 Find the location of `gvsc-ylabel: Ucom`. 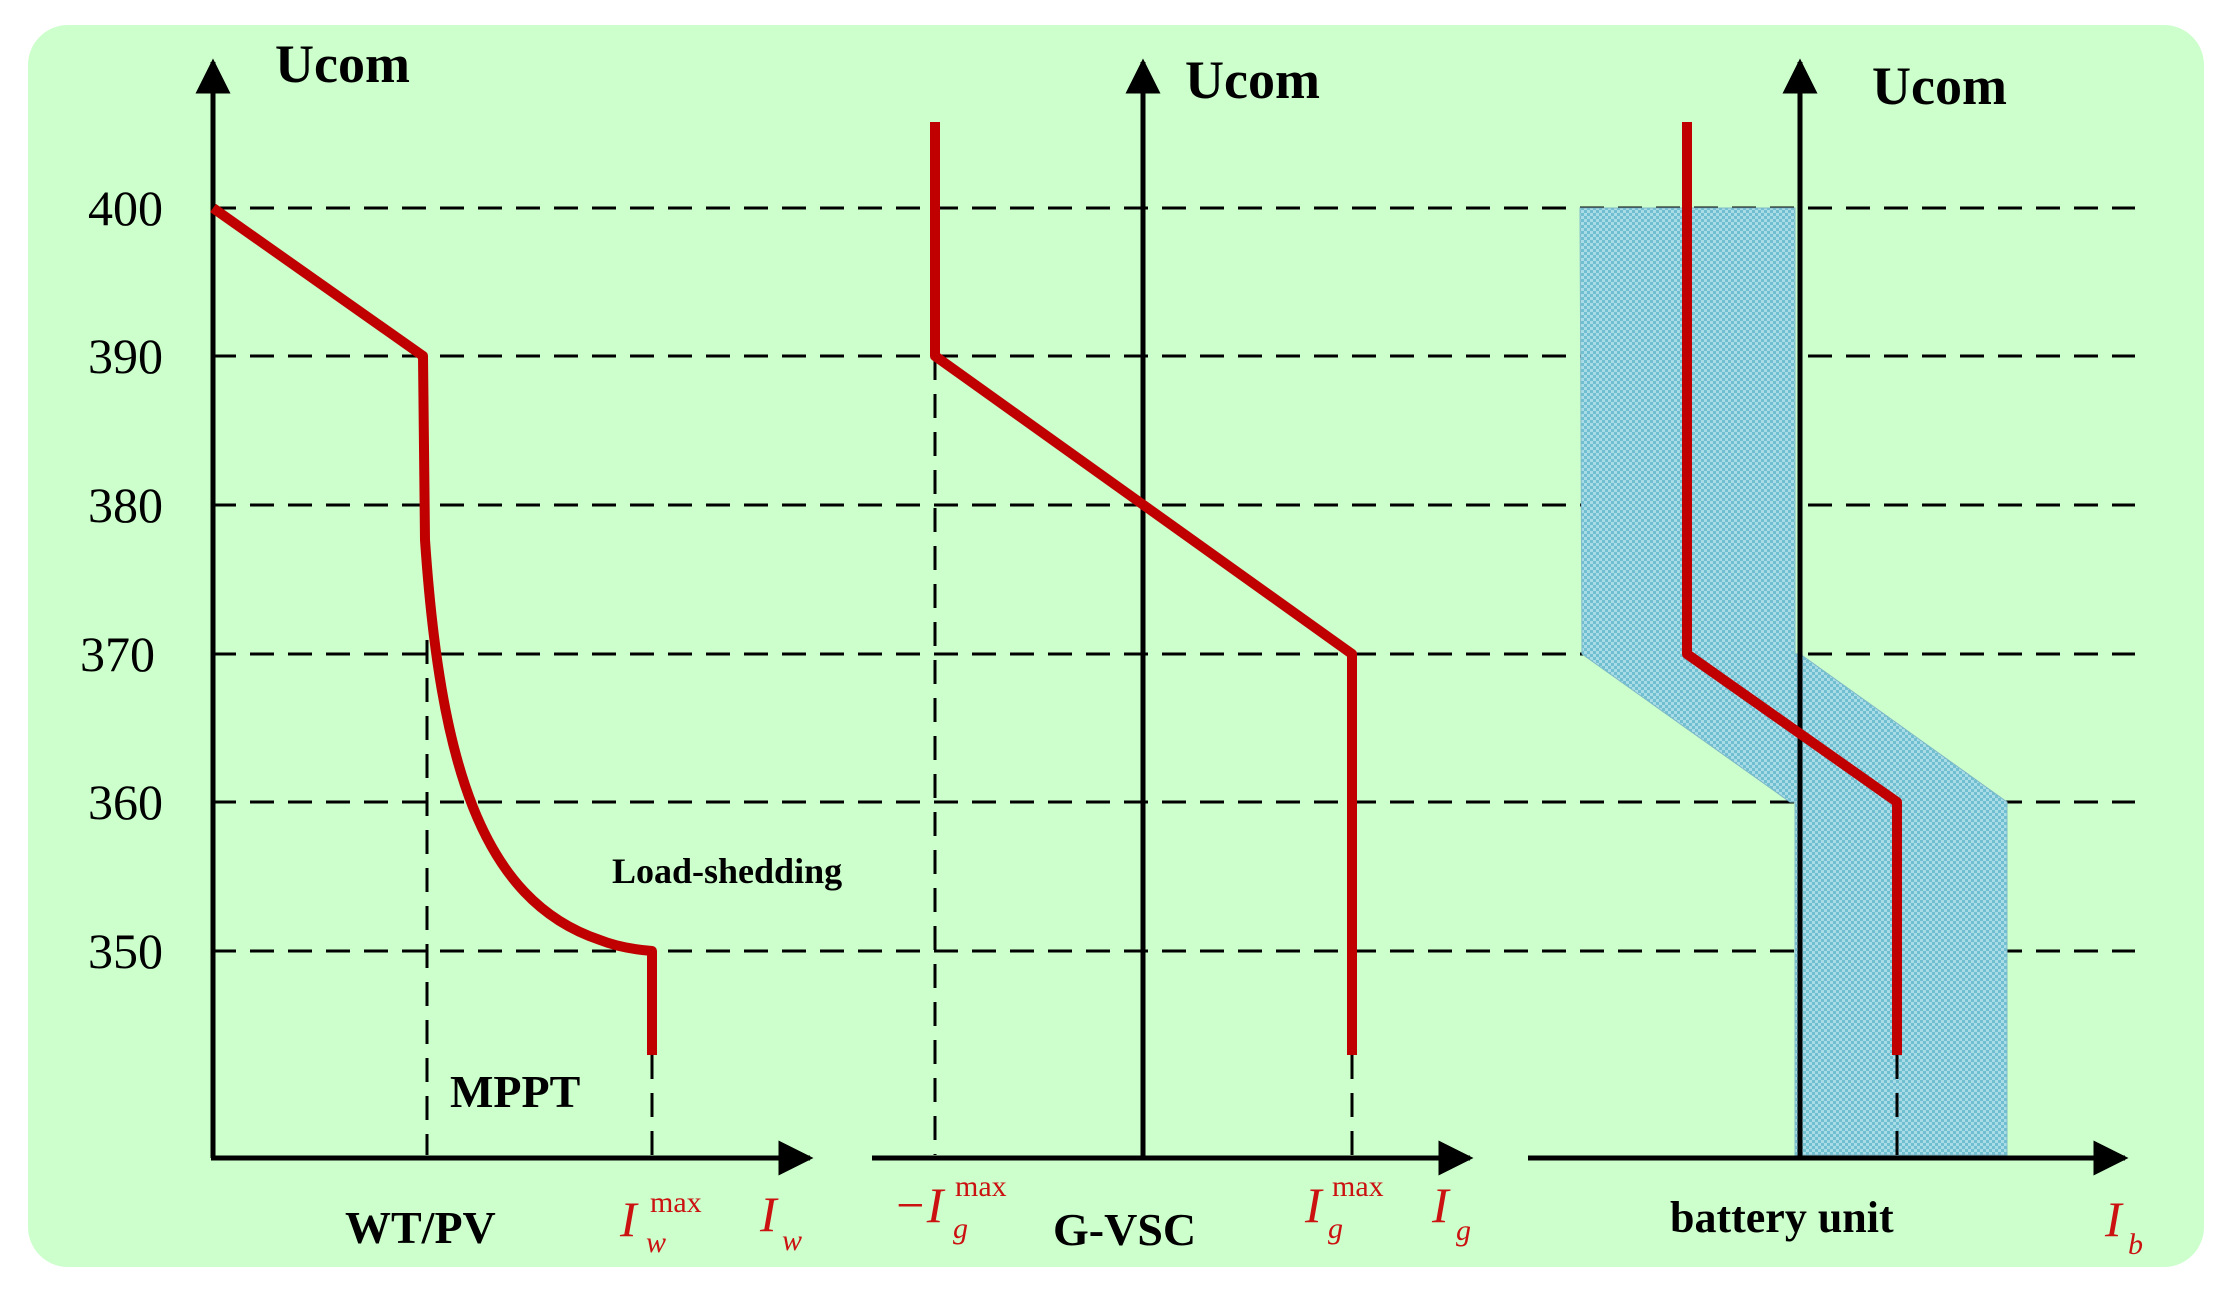

gvsc-ylabel: Ucom is located at coordinates (1252, 80).